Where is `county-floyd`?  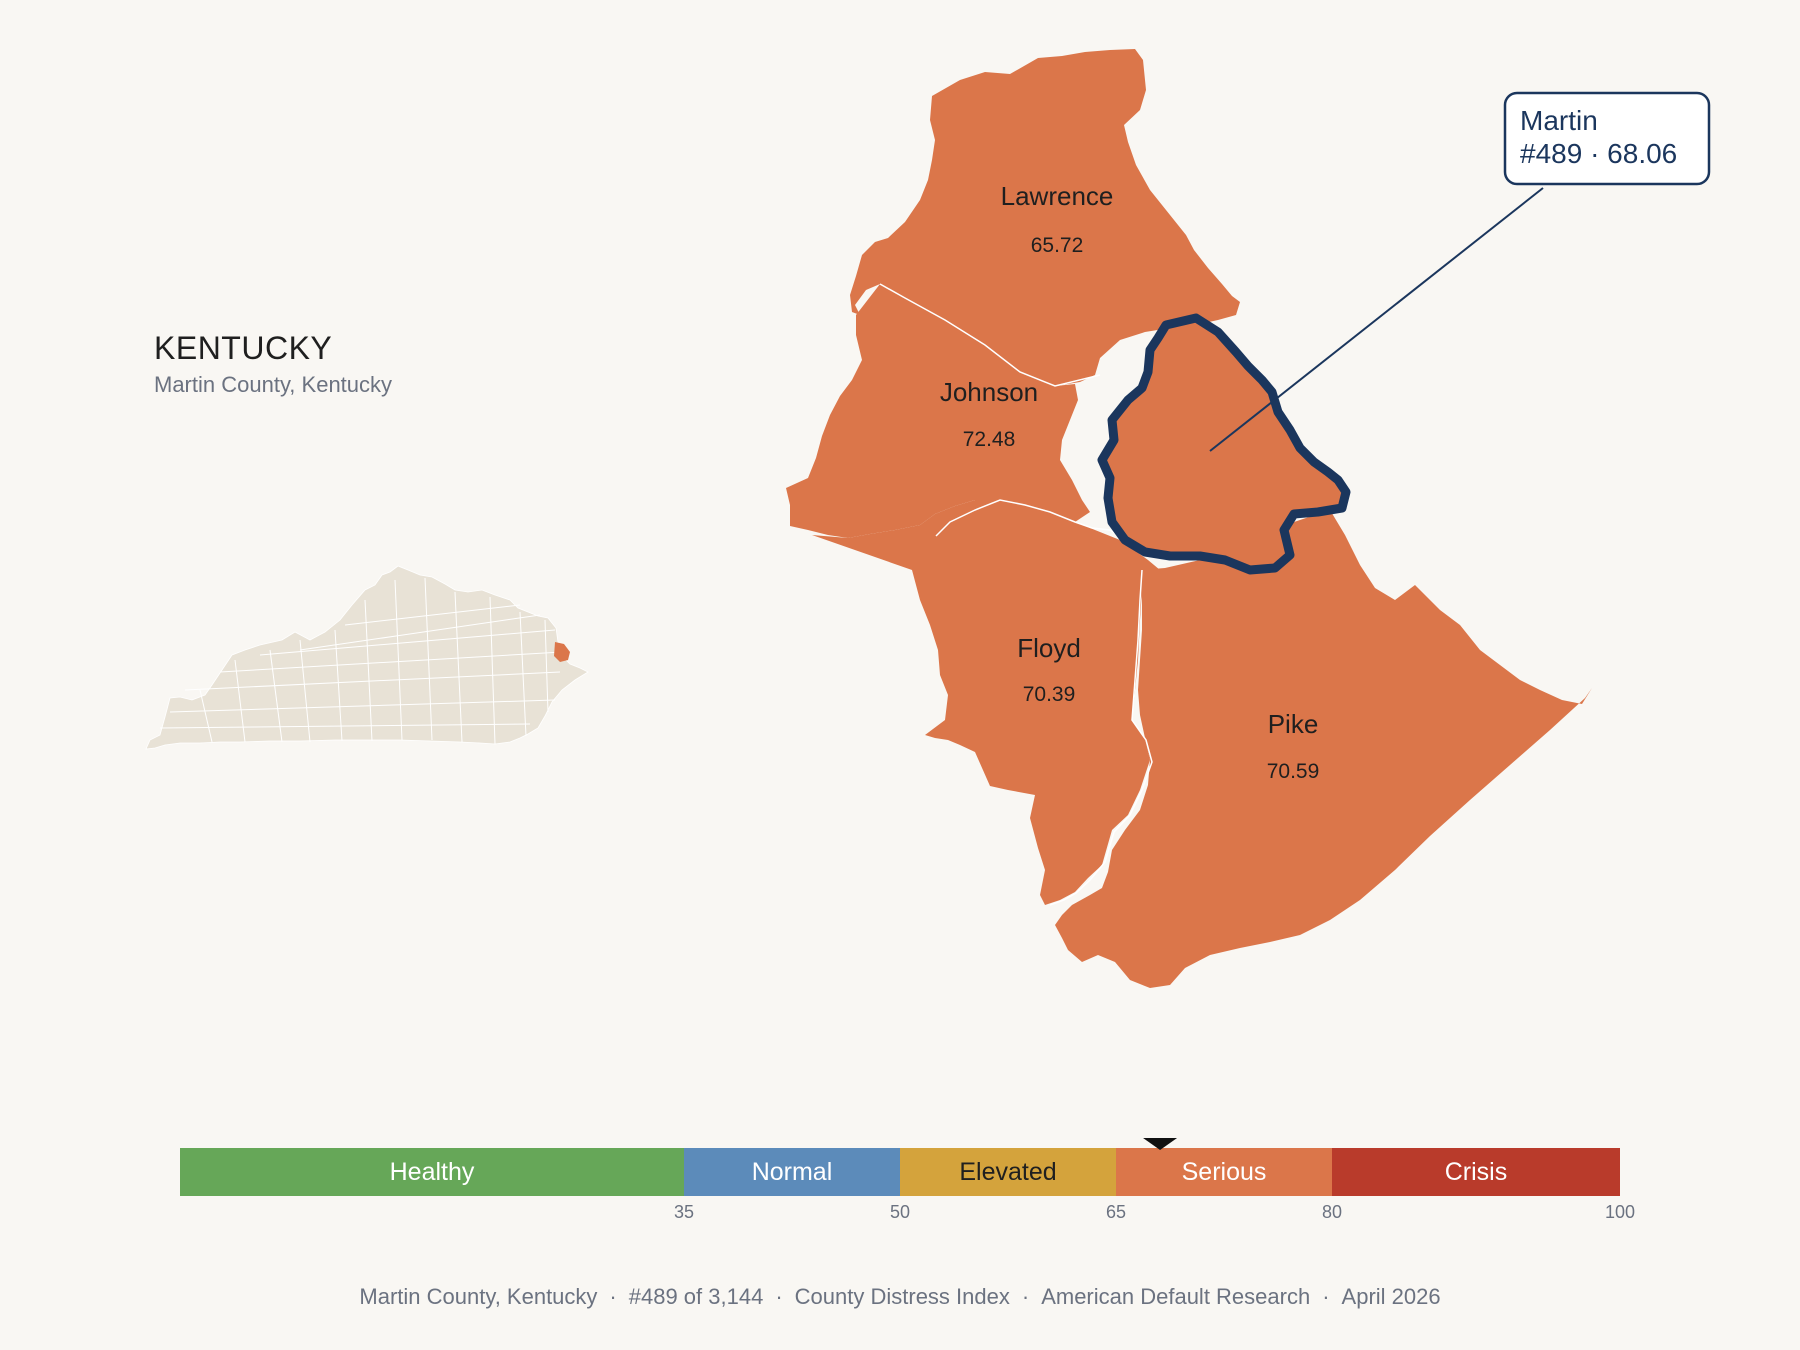
county-floyd is located at coordinates (986, 702).